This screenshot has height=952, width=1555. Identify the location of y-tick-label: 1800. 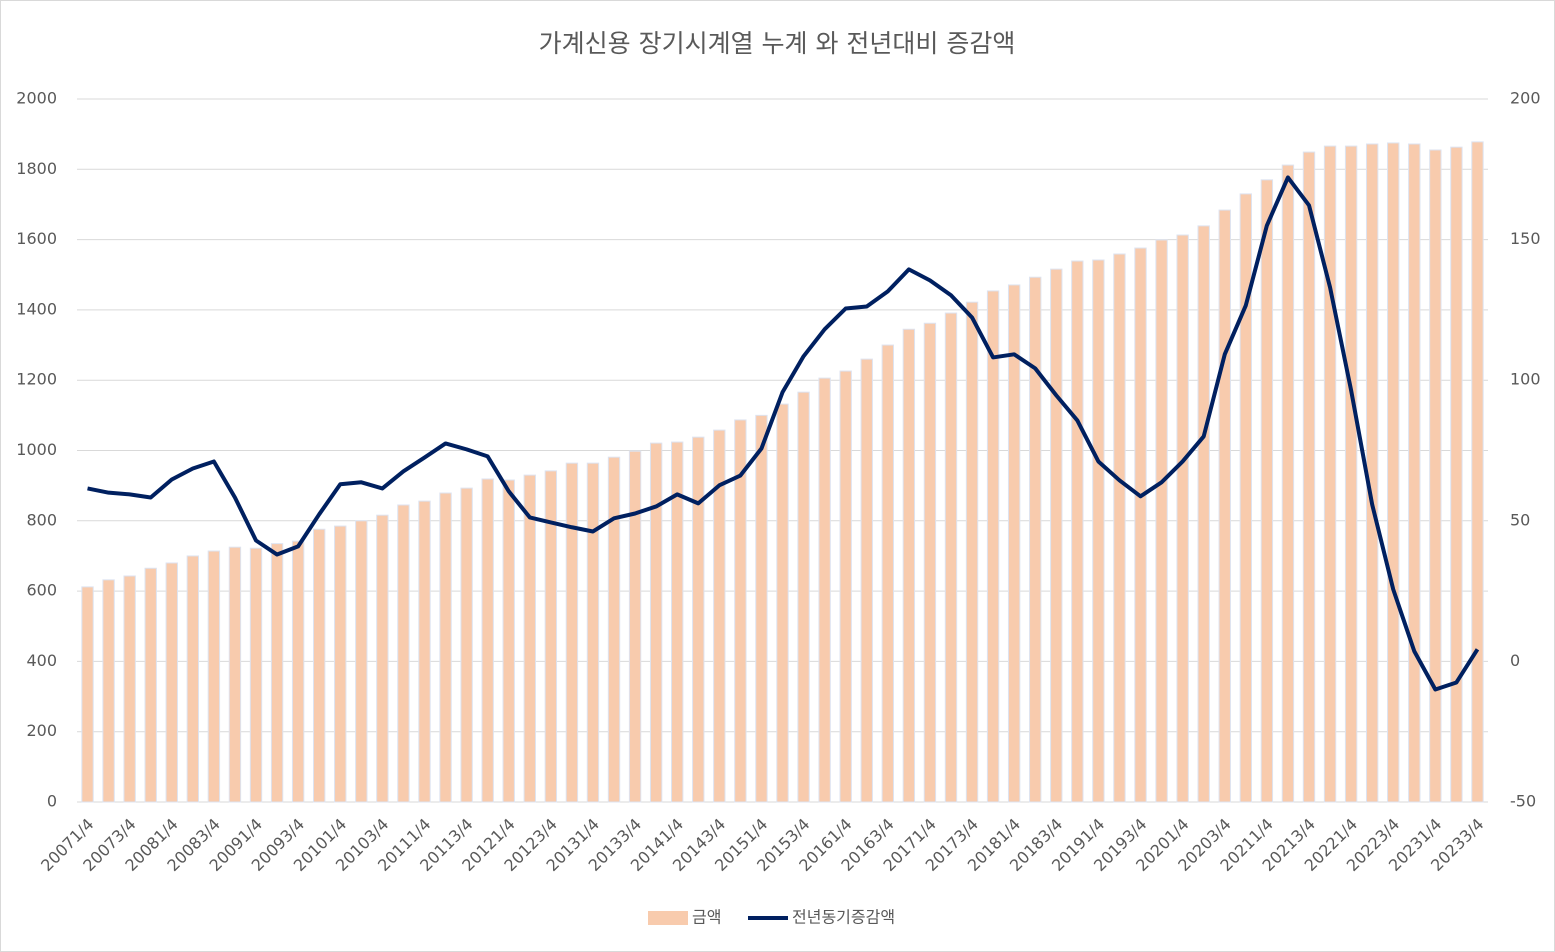
(36, 168).